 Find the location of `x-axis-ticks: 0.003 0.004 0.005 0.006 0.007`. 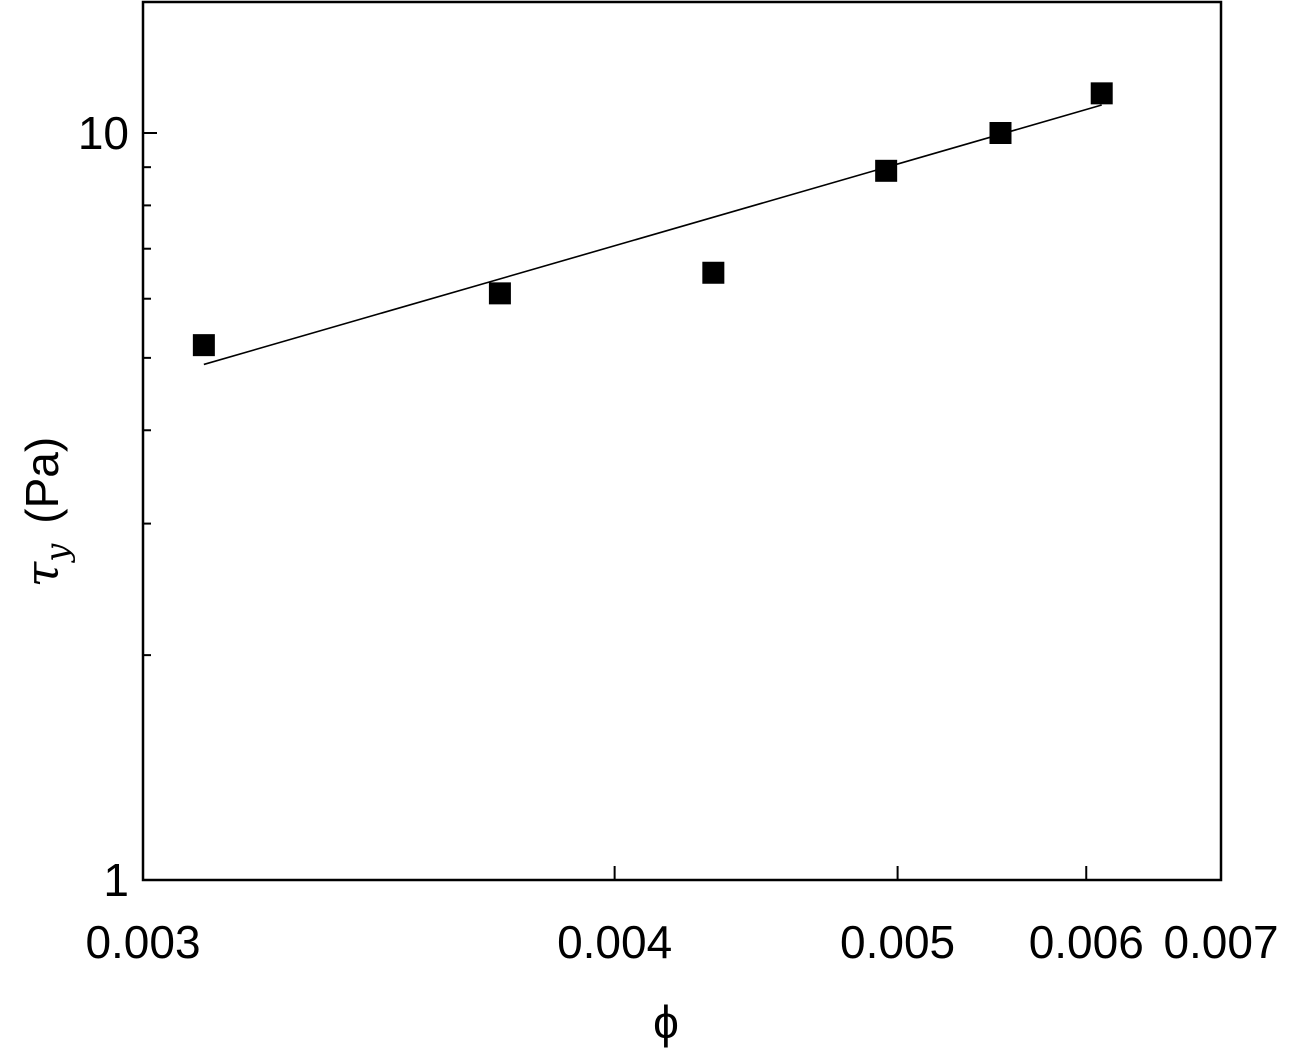

x-axis-ticks: 0.003 0.004 0.005 0.006 0.007 is located at coordinates (682, 917).